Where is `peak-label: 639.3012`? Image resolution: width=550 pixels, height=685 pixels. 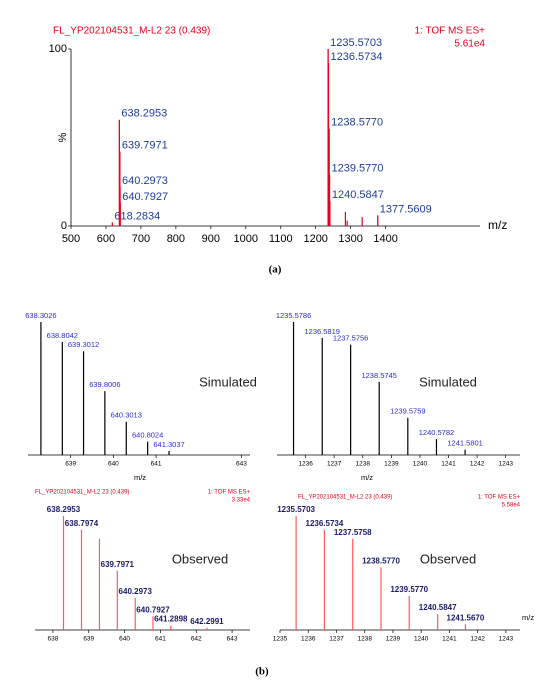 peak-label: 639.3012 is located at coordinates (83, 344).